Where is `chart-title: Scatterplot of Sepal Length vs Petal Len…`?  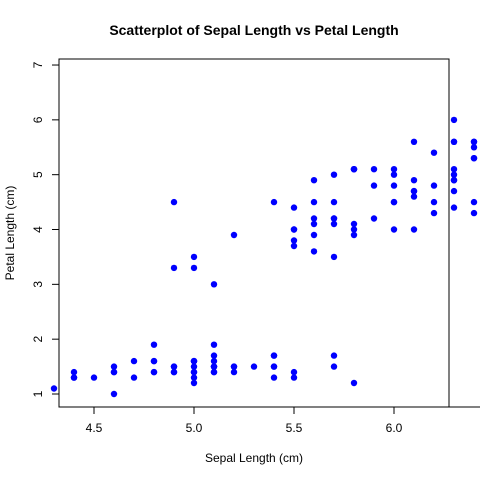 chart-title: Scatterplot of Sepal Length vs Petal Len… is located at coordinates (253, 30).